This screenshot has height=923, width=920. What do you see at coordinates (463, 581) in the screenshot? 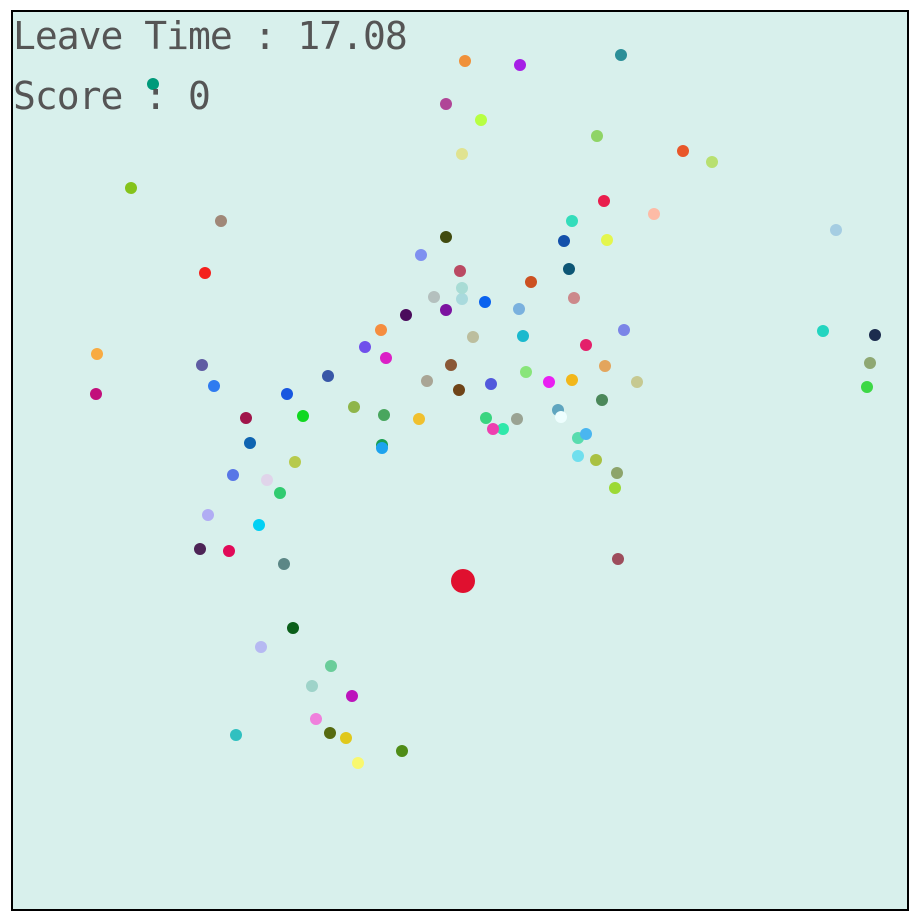
I see `player-ball` at bounding box center [463, 581].